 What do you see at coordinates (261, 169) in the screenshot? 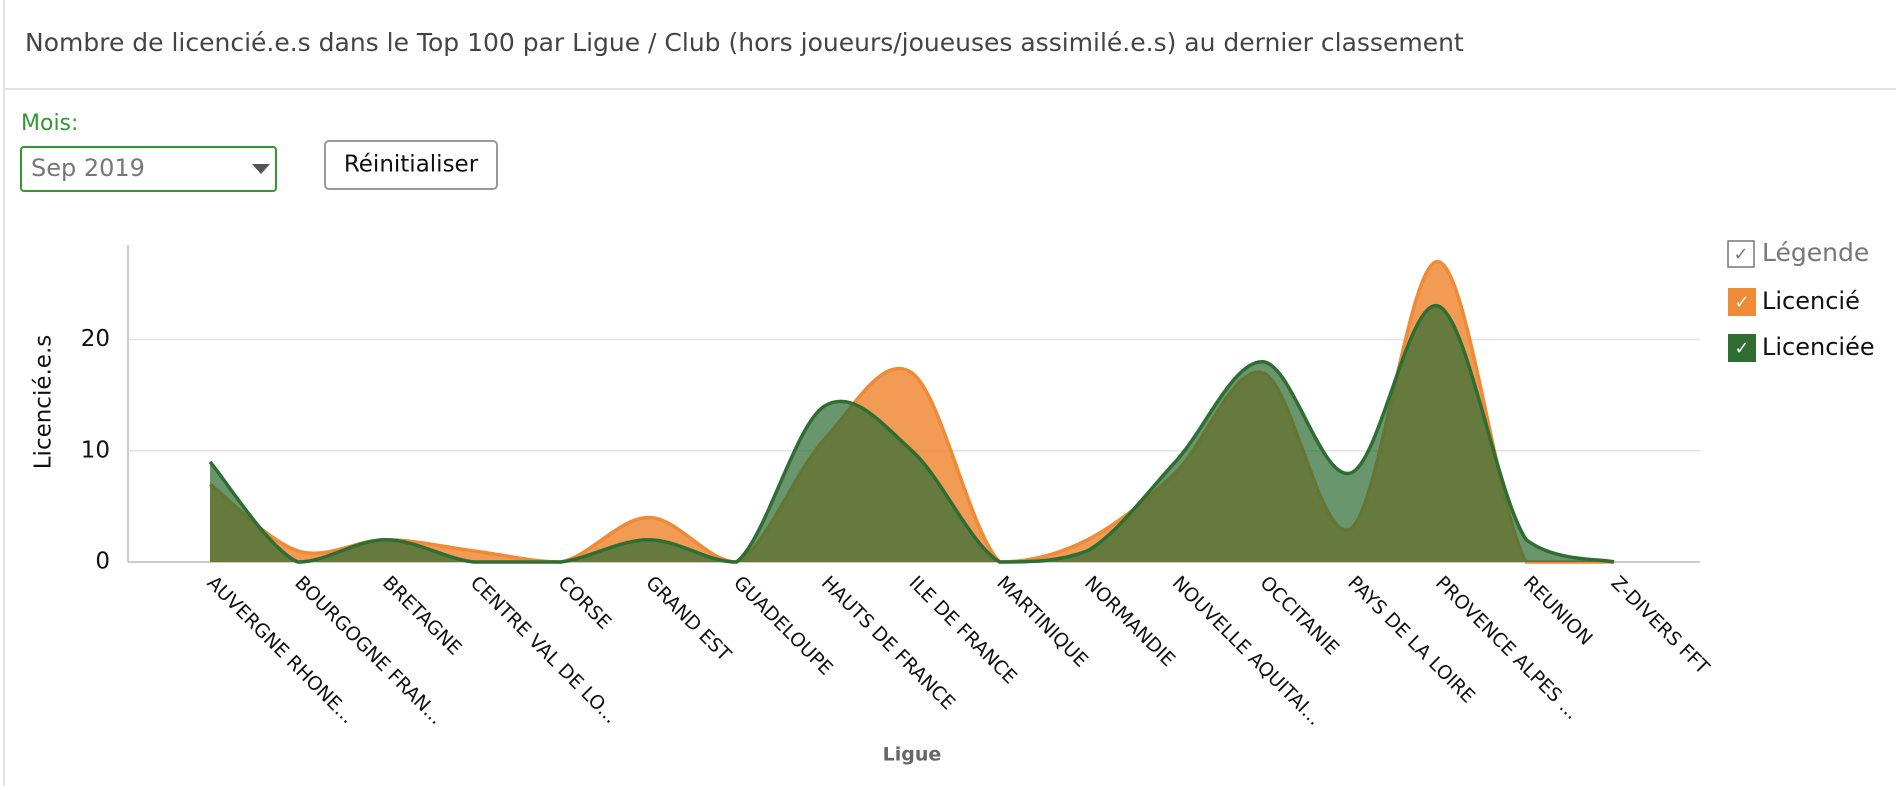
I see `select-arrow` at bounding box center [261, 169].